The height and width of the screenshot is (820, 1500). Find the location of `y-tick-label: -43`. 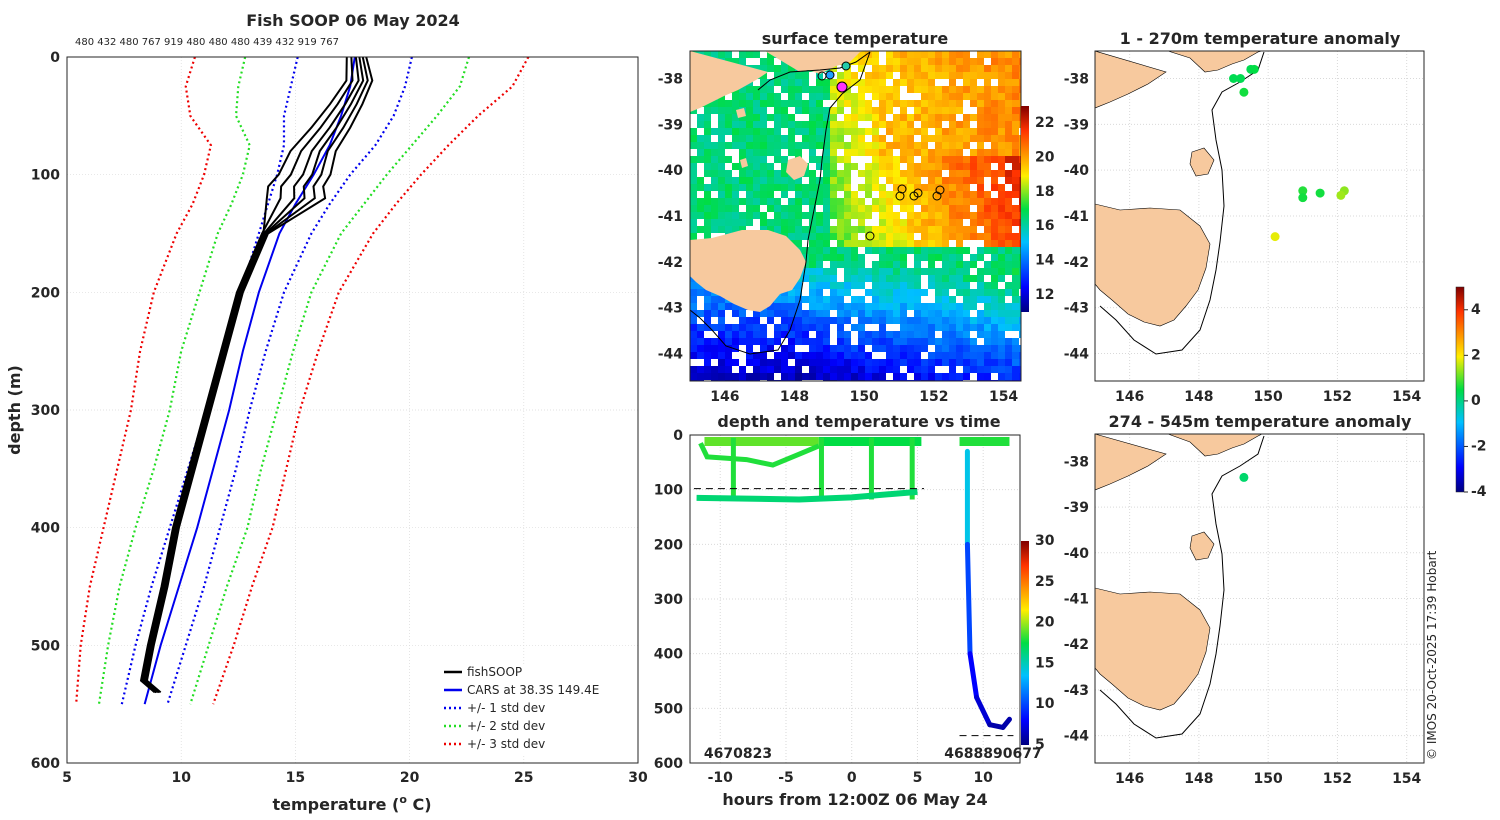

y-tick-label: -43 is located at coordinates (1076, 691).